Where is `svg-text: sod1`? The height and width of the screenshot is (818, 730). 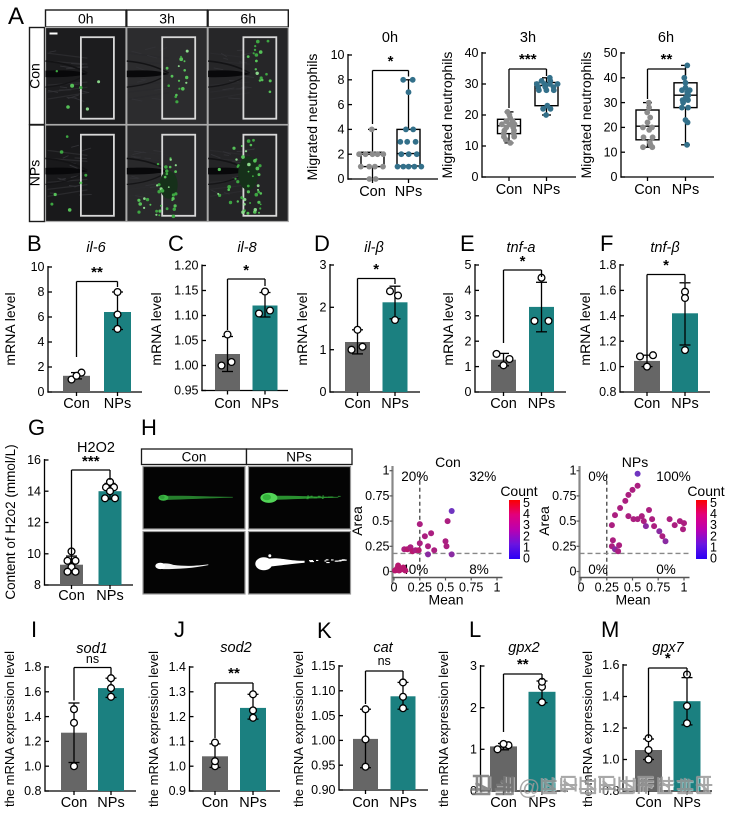
svg-text: sod1 is located at coordinates (91, 649).